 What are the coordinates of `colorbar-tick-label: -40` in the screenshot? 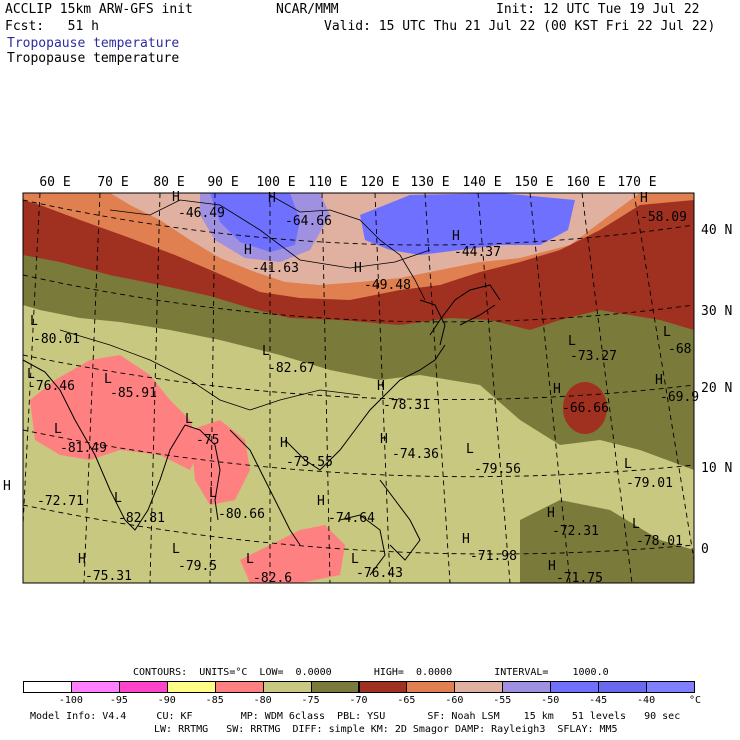 It's located at (646, 700).